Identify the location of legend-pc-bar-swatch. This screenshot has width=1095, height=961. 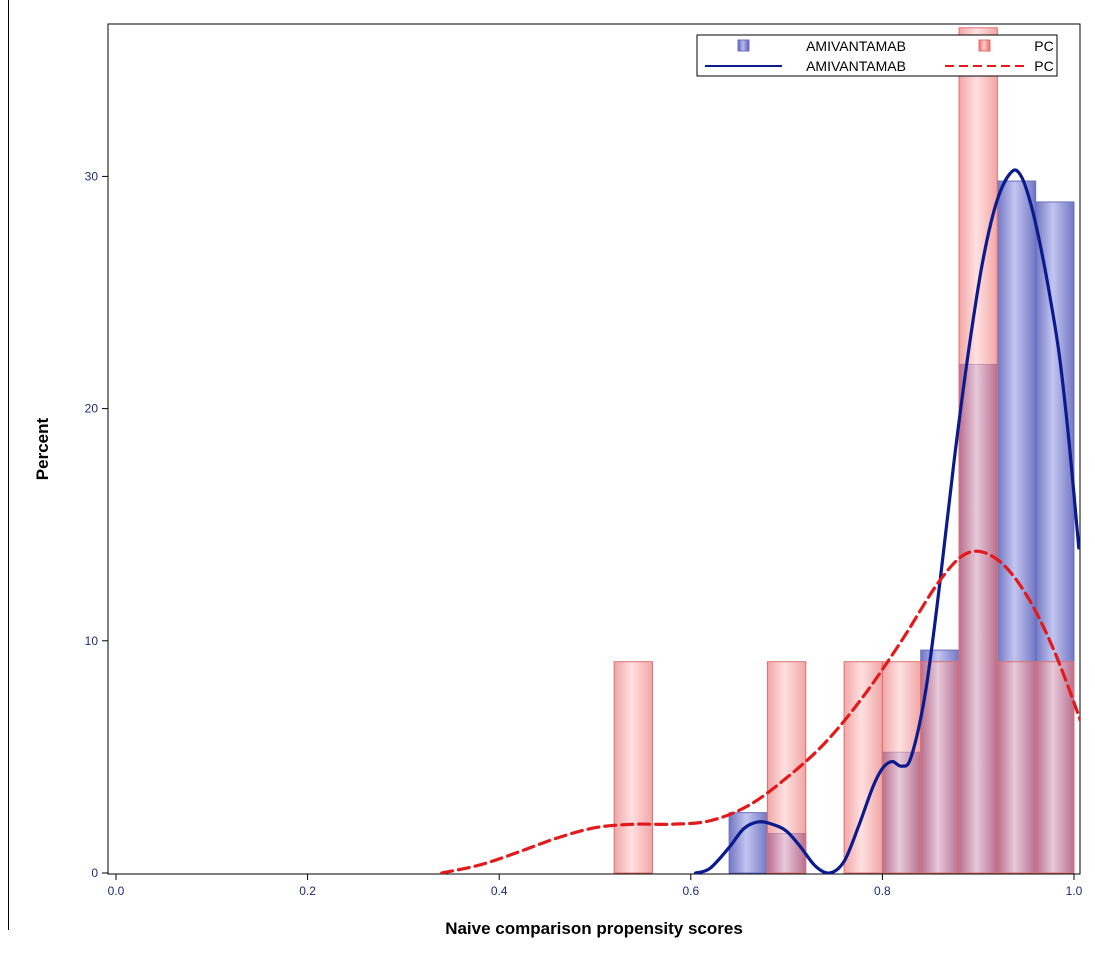
(984, 45).